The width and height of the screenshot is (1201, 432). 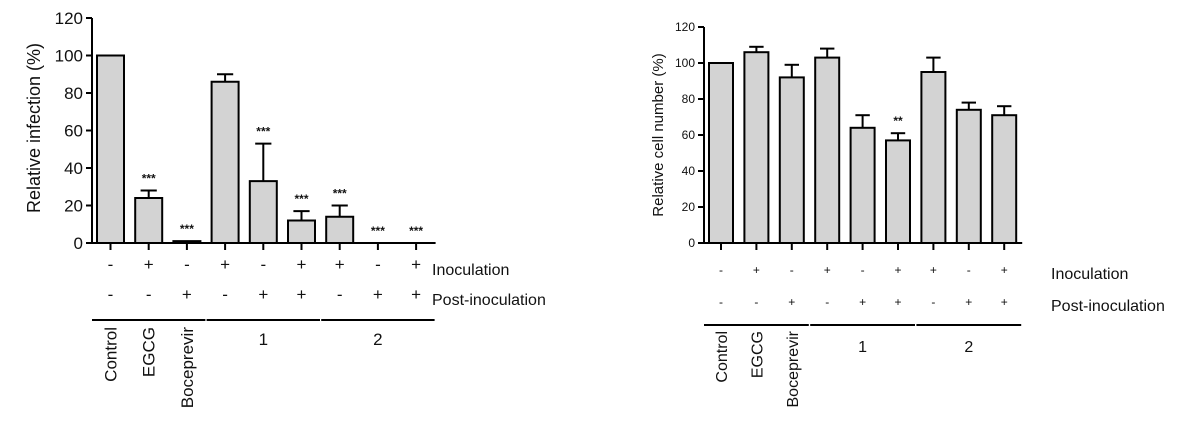 What do you see at coordinates (658, 134) in the screenshot?
I see `y-axis-title: Relative cell number (%)` at bounding box center [658, 134].